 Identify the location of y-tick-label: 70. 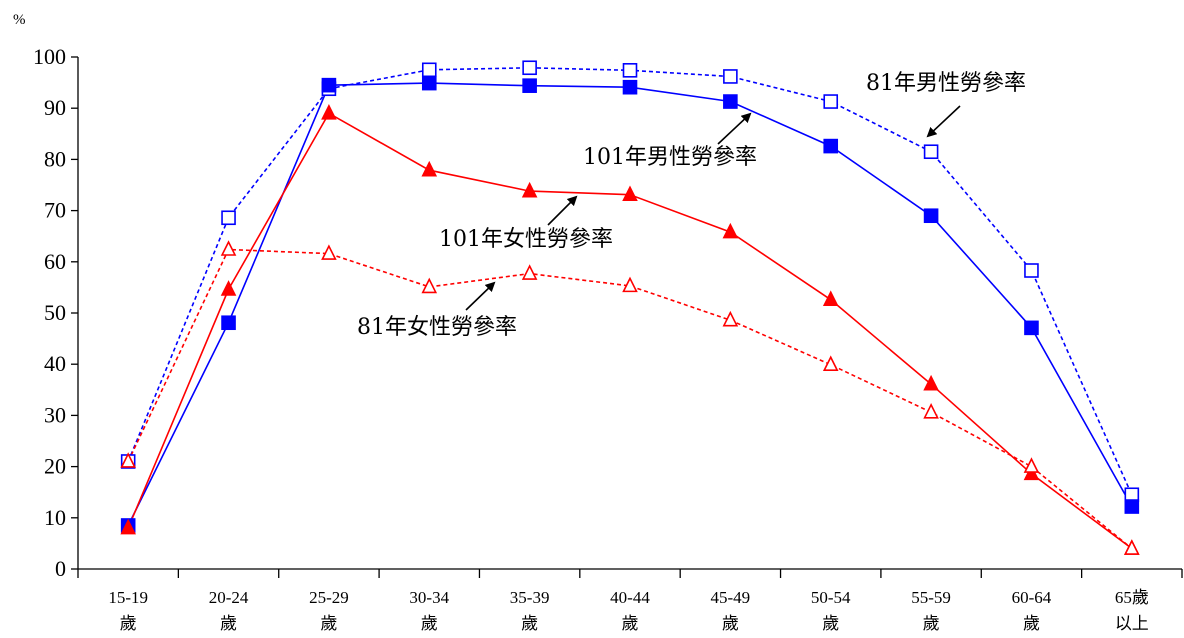
(55, 210).